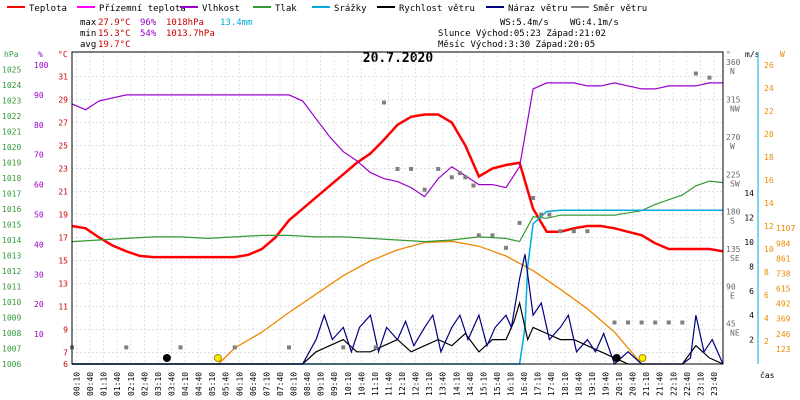 The height and width of the screenshot is (400, 800). What do you see at coordinates (687, 384) in the screenshot?
I see `x-tick-label: 22:40` at bounding box center [687, 384].